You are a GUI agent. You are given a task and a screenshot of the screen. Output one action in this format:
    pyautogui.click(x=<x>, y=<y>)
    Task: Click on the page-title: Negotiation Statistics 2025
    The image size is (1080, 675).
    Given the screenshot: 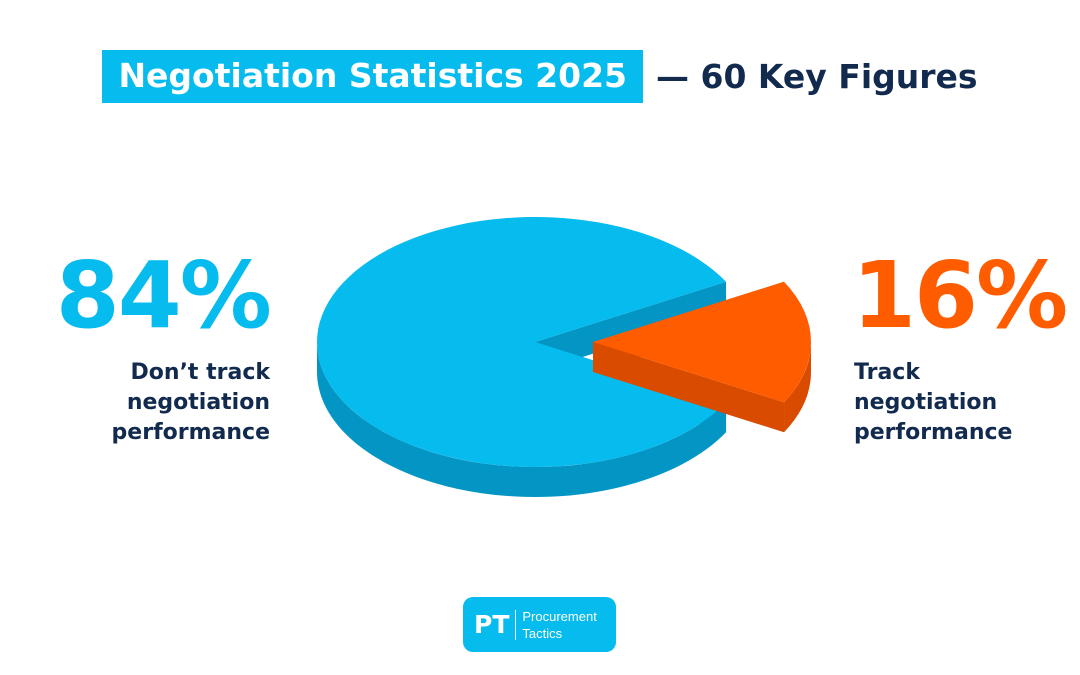 What is the action you would take?
    pyautogui.click(x=372, y=76)
    